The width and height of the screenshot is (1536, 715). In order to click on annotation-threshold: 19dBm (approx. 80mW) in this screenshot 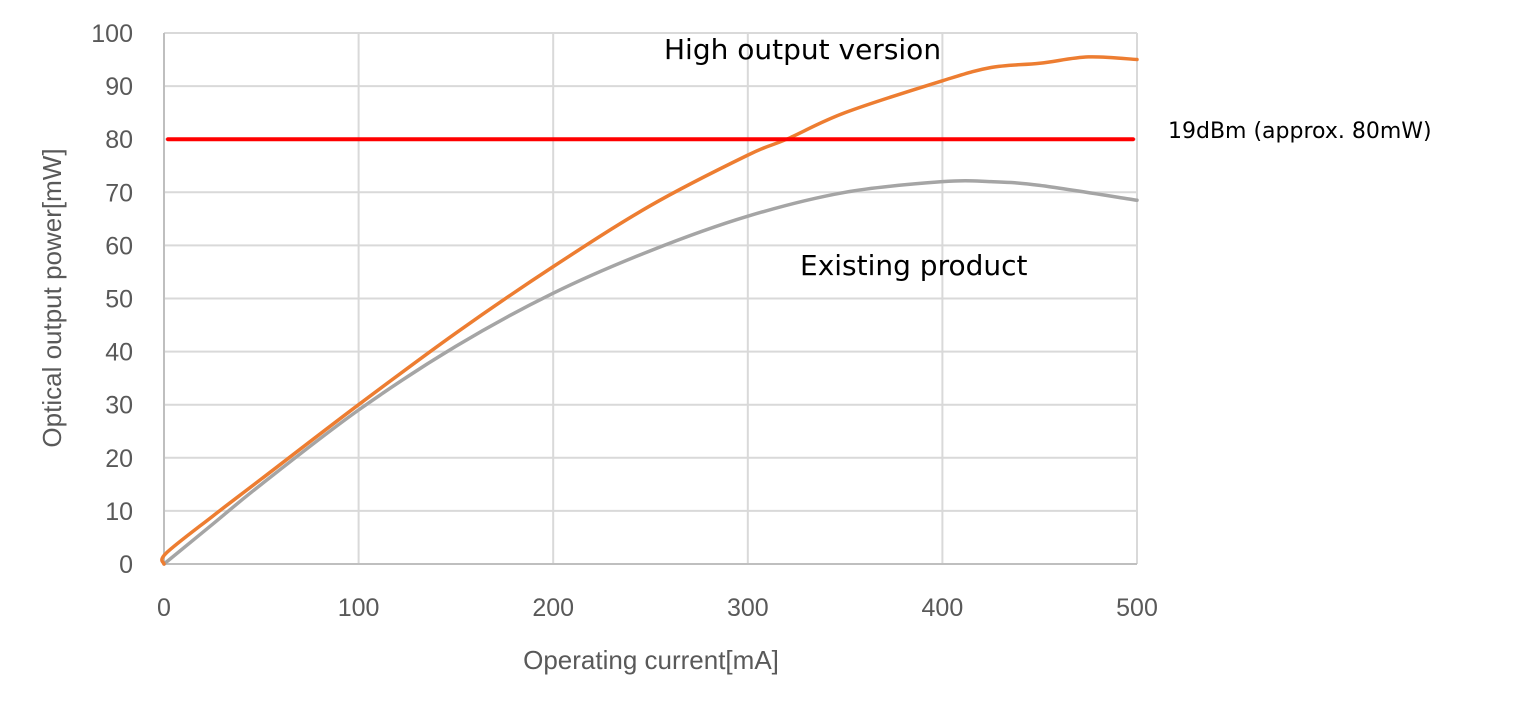, I will do `click(1300, 131)`.